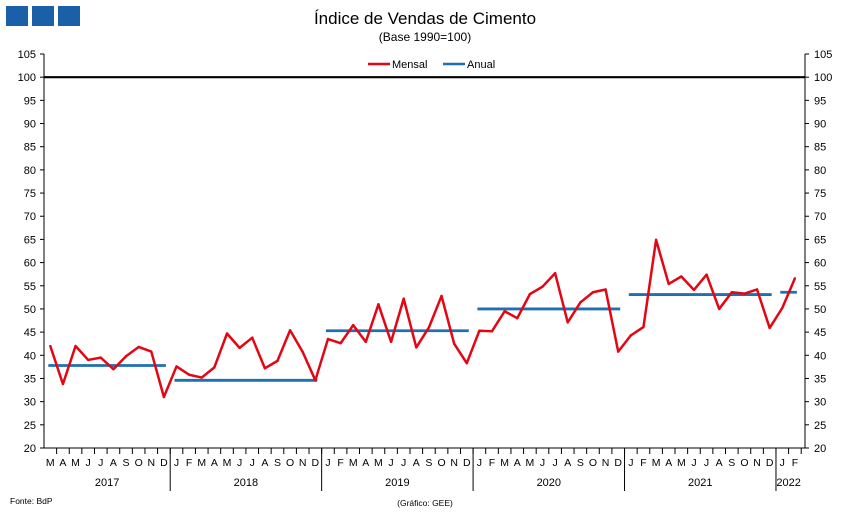  I want to click on x-year-label: 2020, so click(549, 483).